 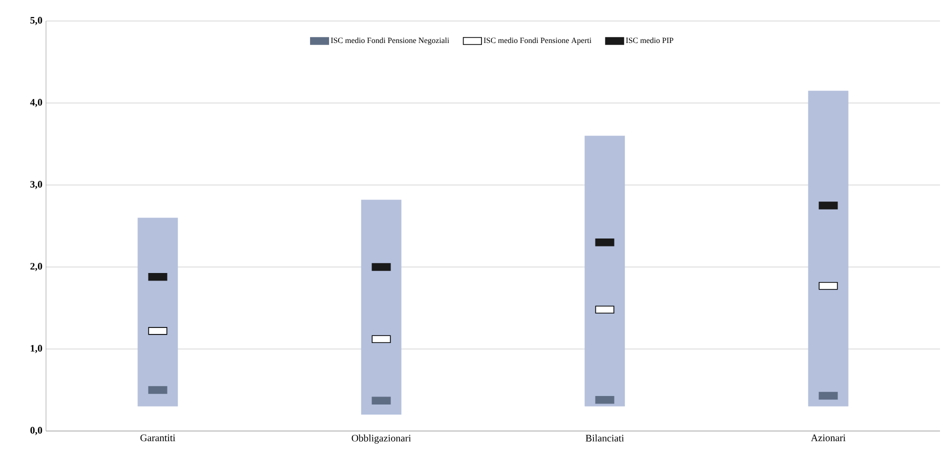 I want to click on x-tick-label: Obbligazionari, so click(x=381, y=439).